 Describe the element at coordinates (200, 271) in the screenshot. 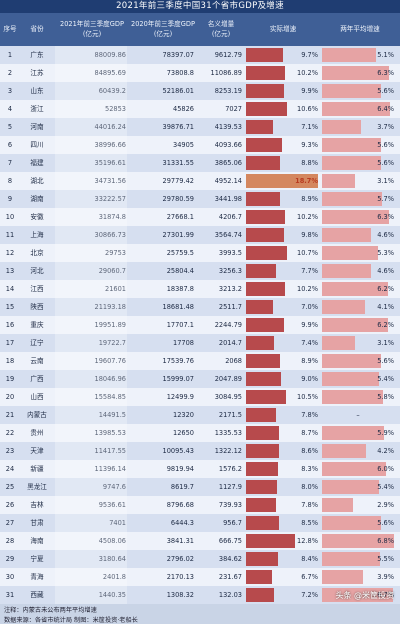

I see `table-row: 13 河北 29060.7 25804.4 3256.3 7.7% 4.6%` at that location.